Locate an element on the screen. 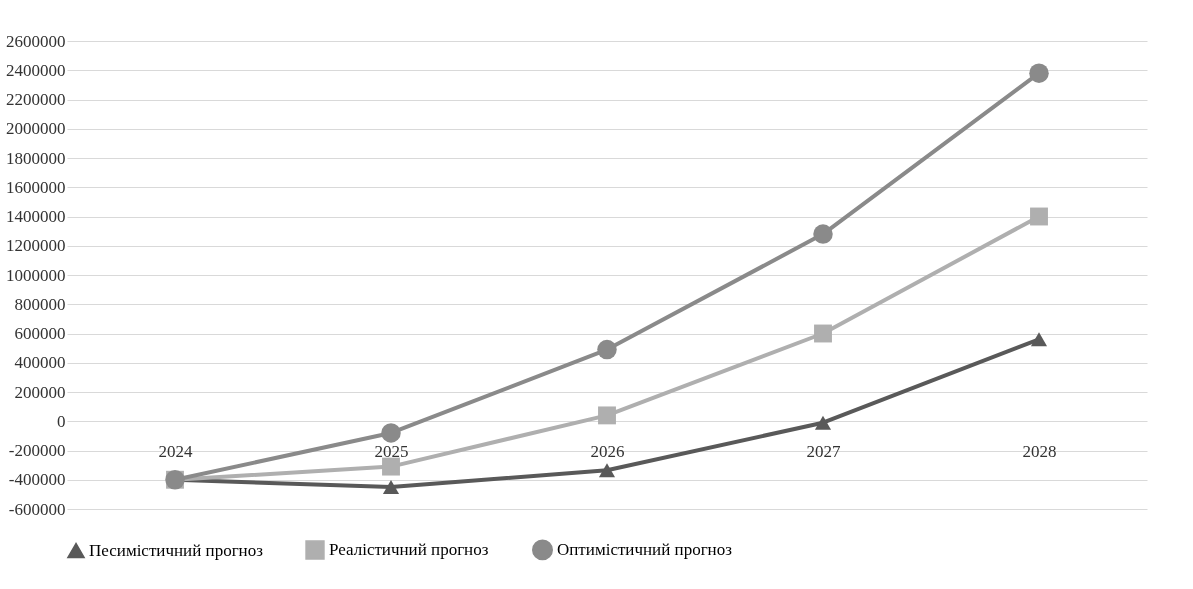  y-tick-label: 400000 is located at coordinates (40, 363).